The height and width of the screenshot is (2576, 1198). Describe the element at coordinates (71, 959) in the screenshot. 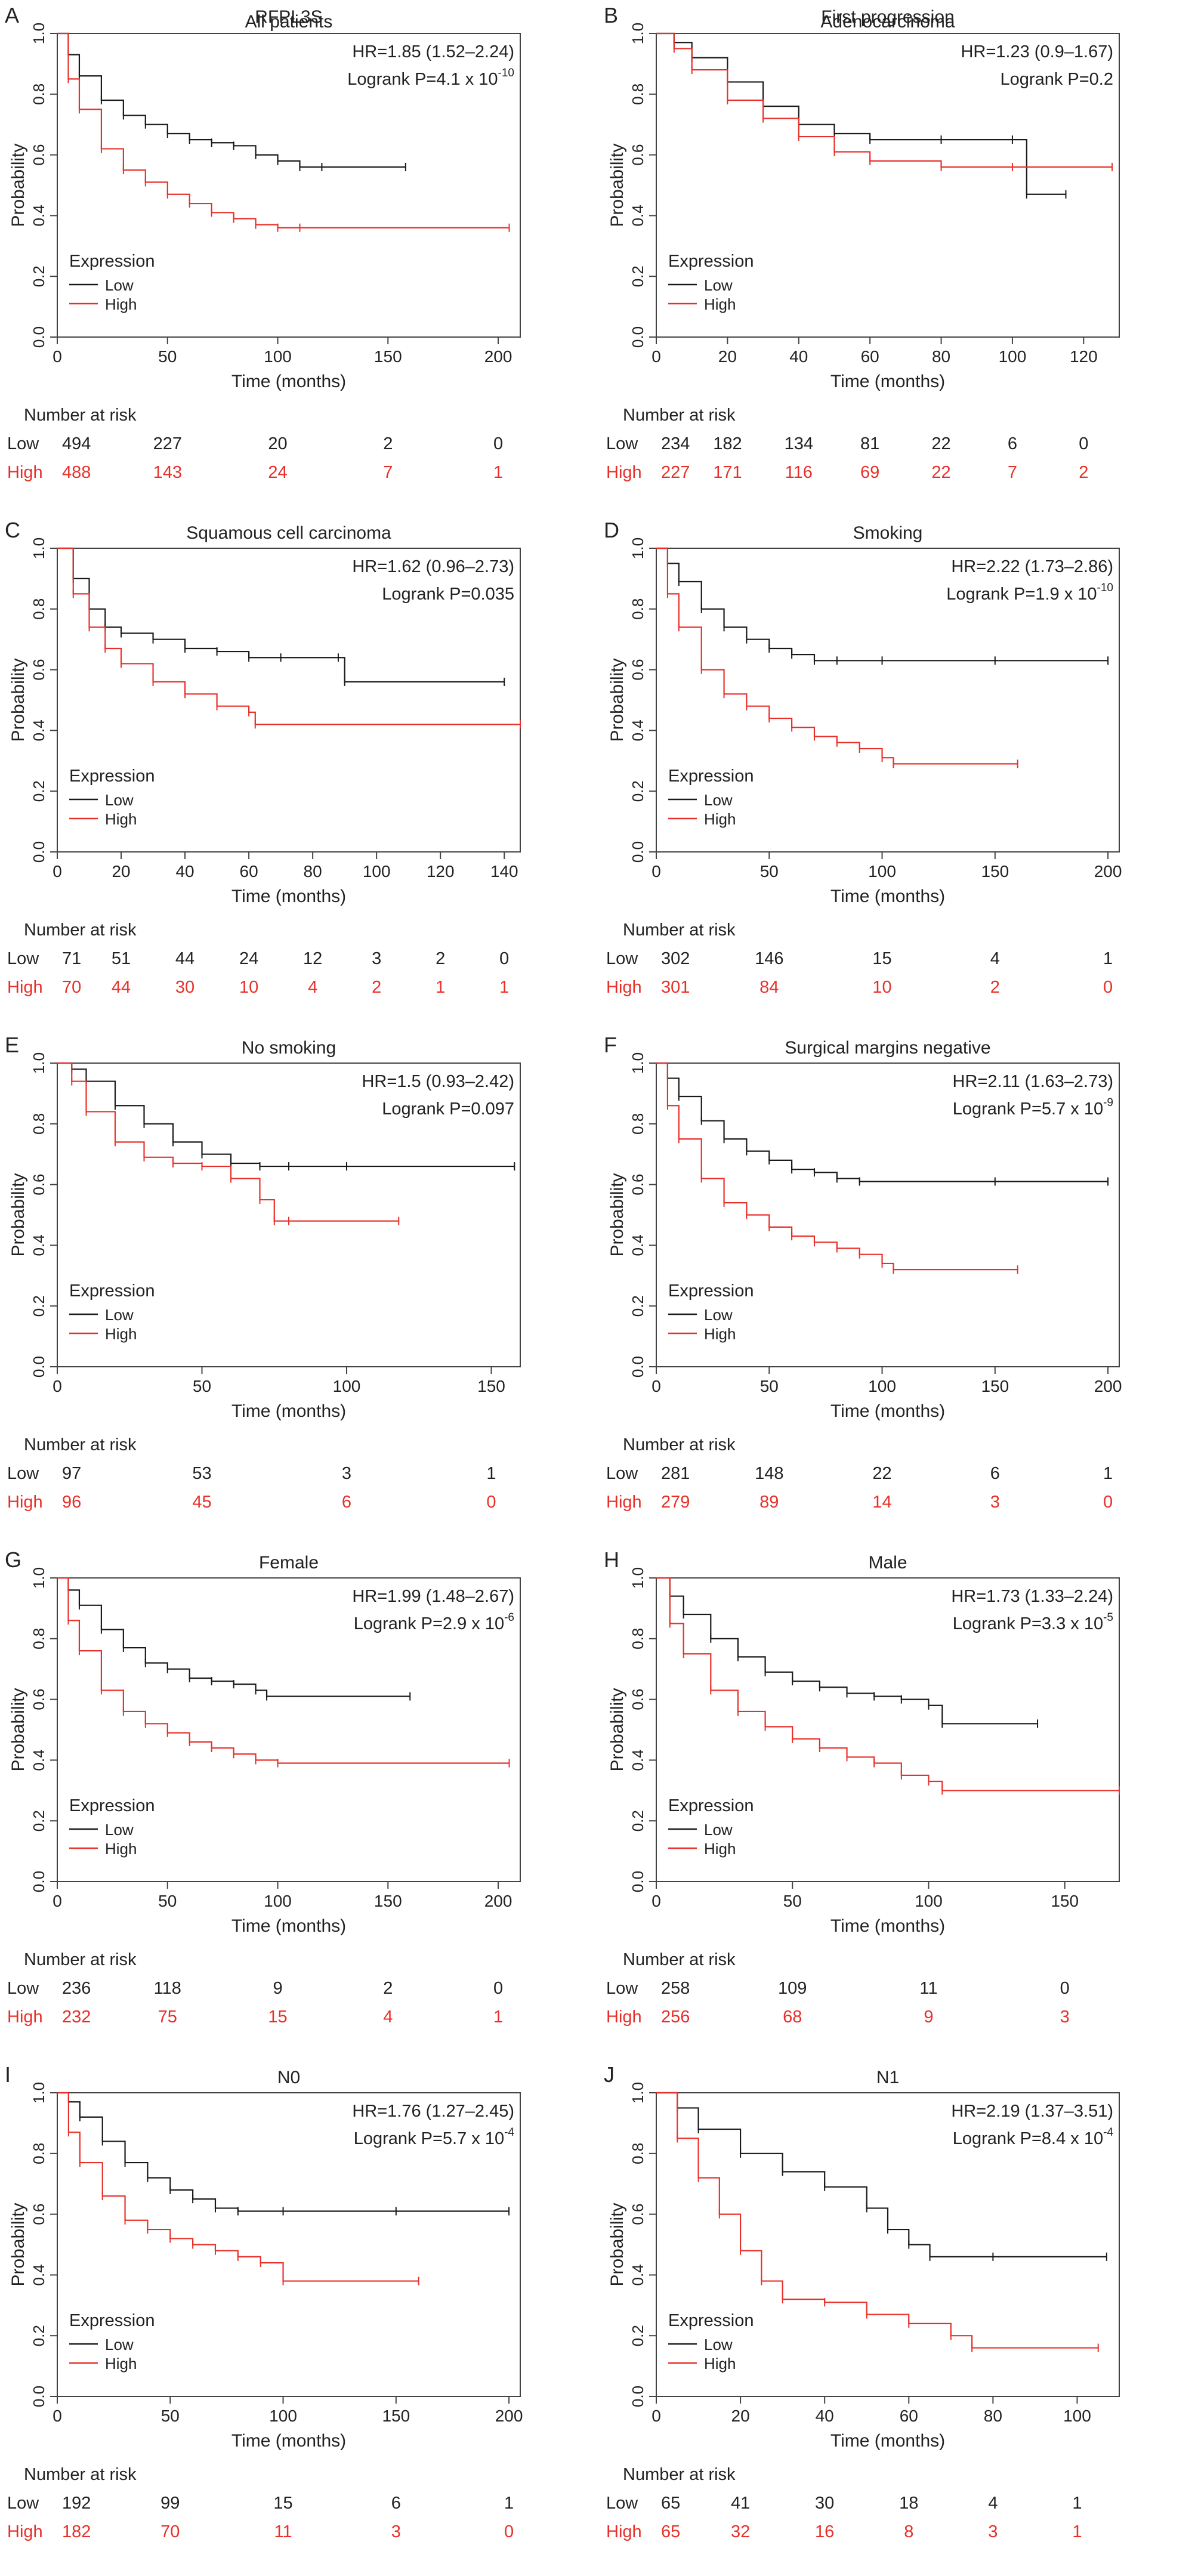

I see `risk-low-count: 71` at that location.